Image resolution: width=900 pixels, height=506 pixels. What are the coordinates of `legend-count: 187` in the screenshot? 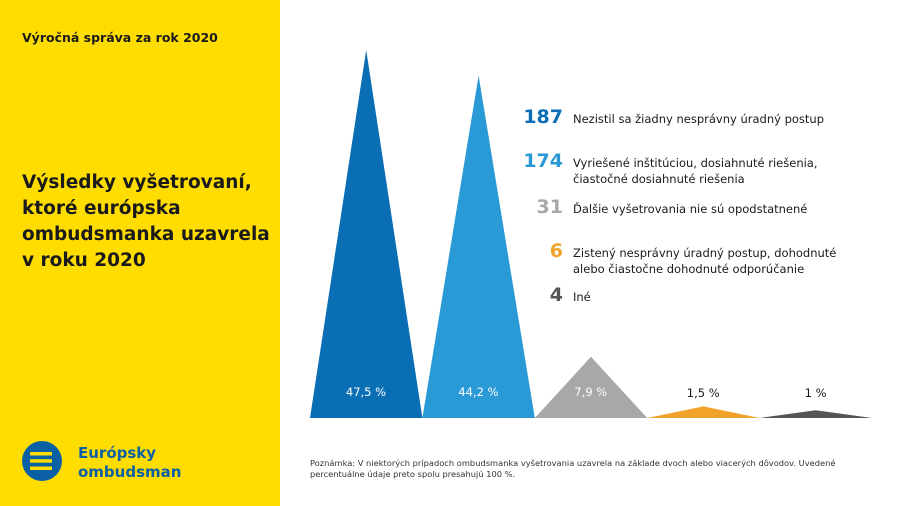 It's located at (543, 117).